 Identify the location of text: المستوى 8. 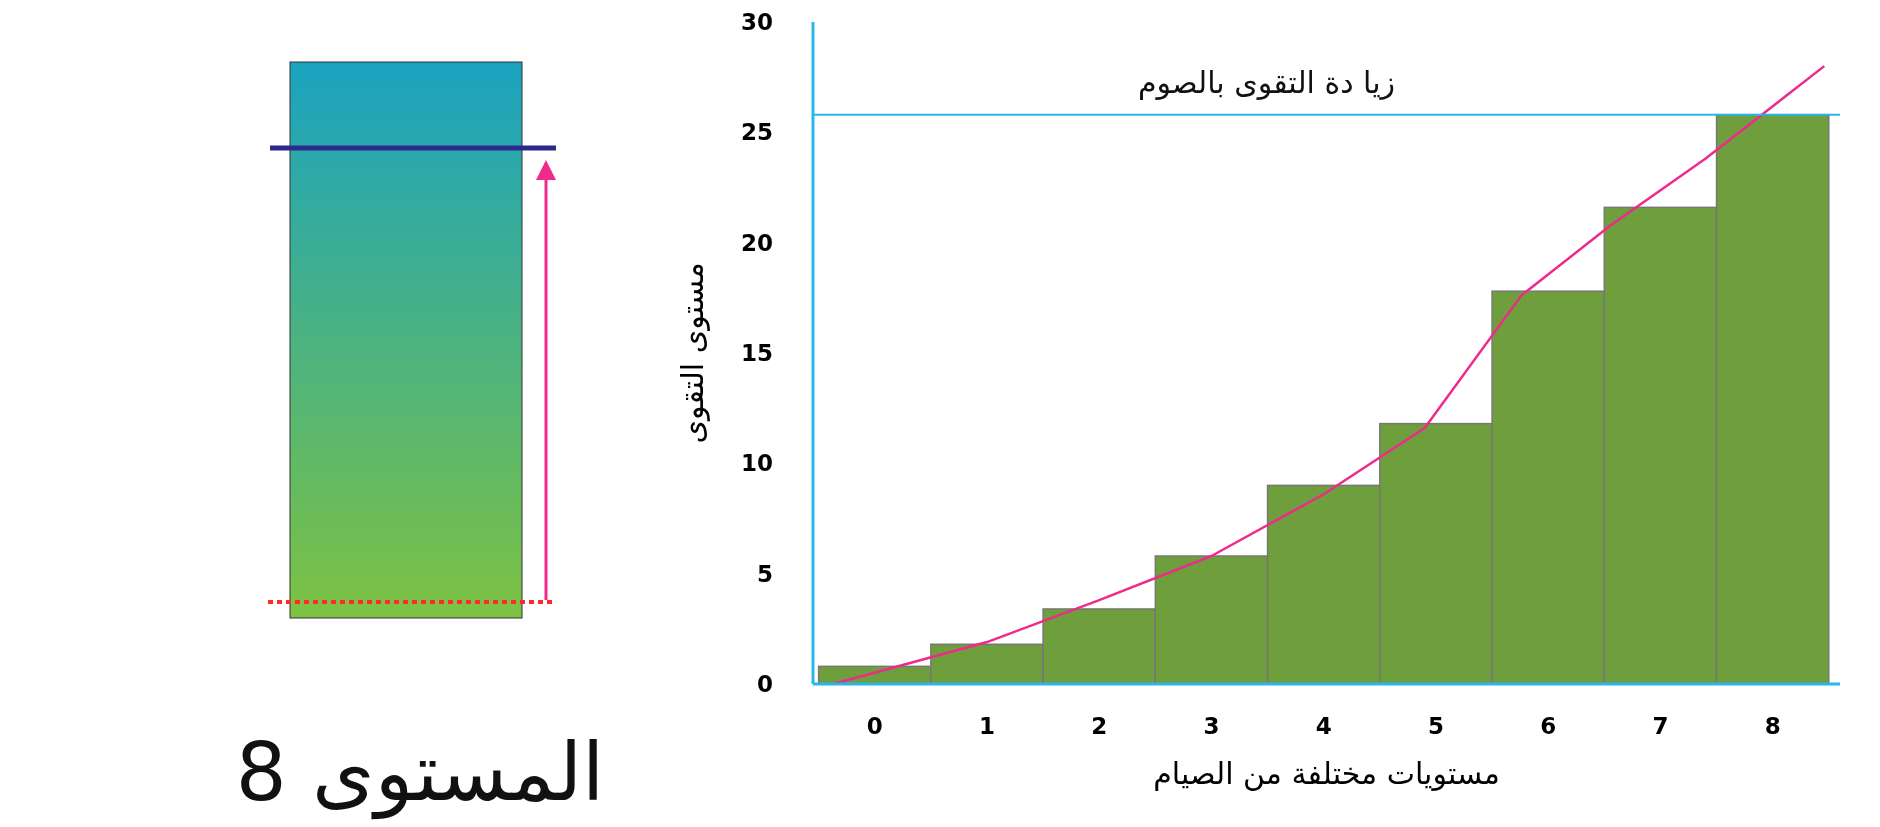
(420, 773).